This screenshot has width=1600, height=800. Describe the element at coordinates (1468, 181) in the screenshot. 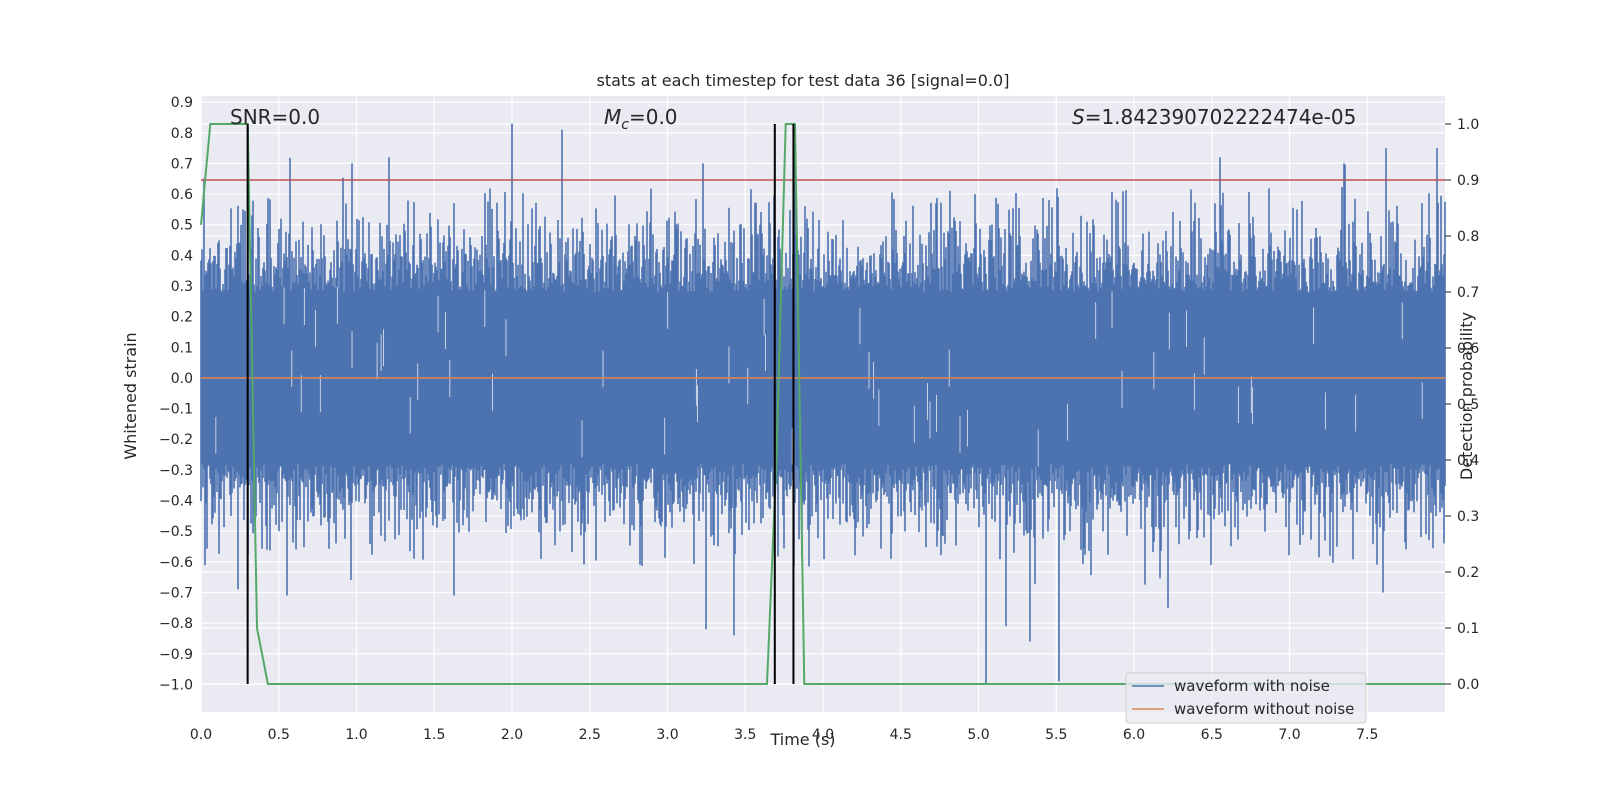

I see `y2-tick-label: 0.9` at that location.